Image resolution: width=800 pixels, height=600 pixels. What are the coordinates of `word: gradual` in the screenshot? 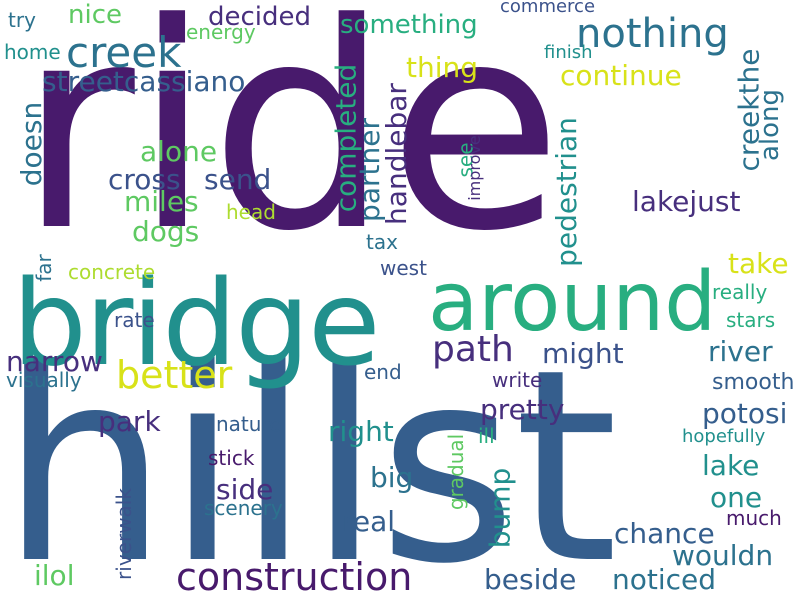 It's located at (456, 472).